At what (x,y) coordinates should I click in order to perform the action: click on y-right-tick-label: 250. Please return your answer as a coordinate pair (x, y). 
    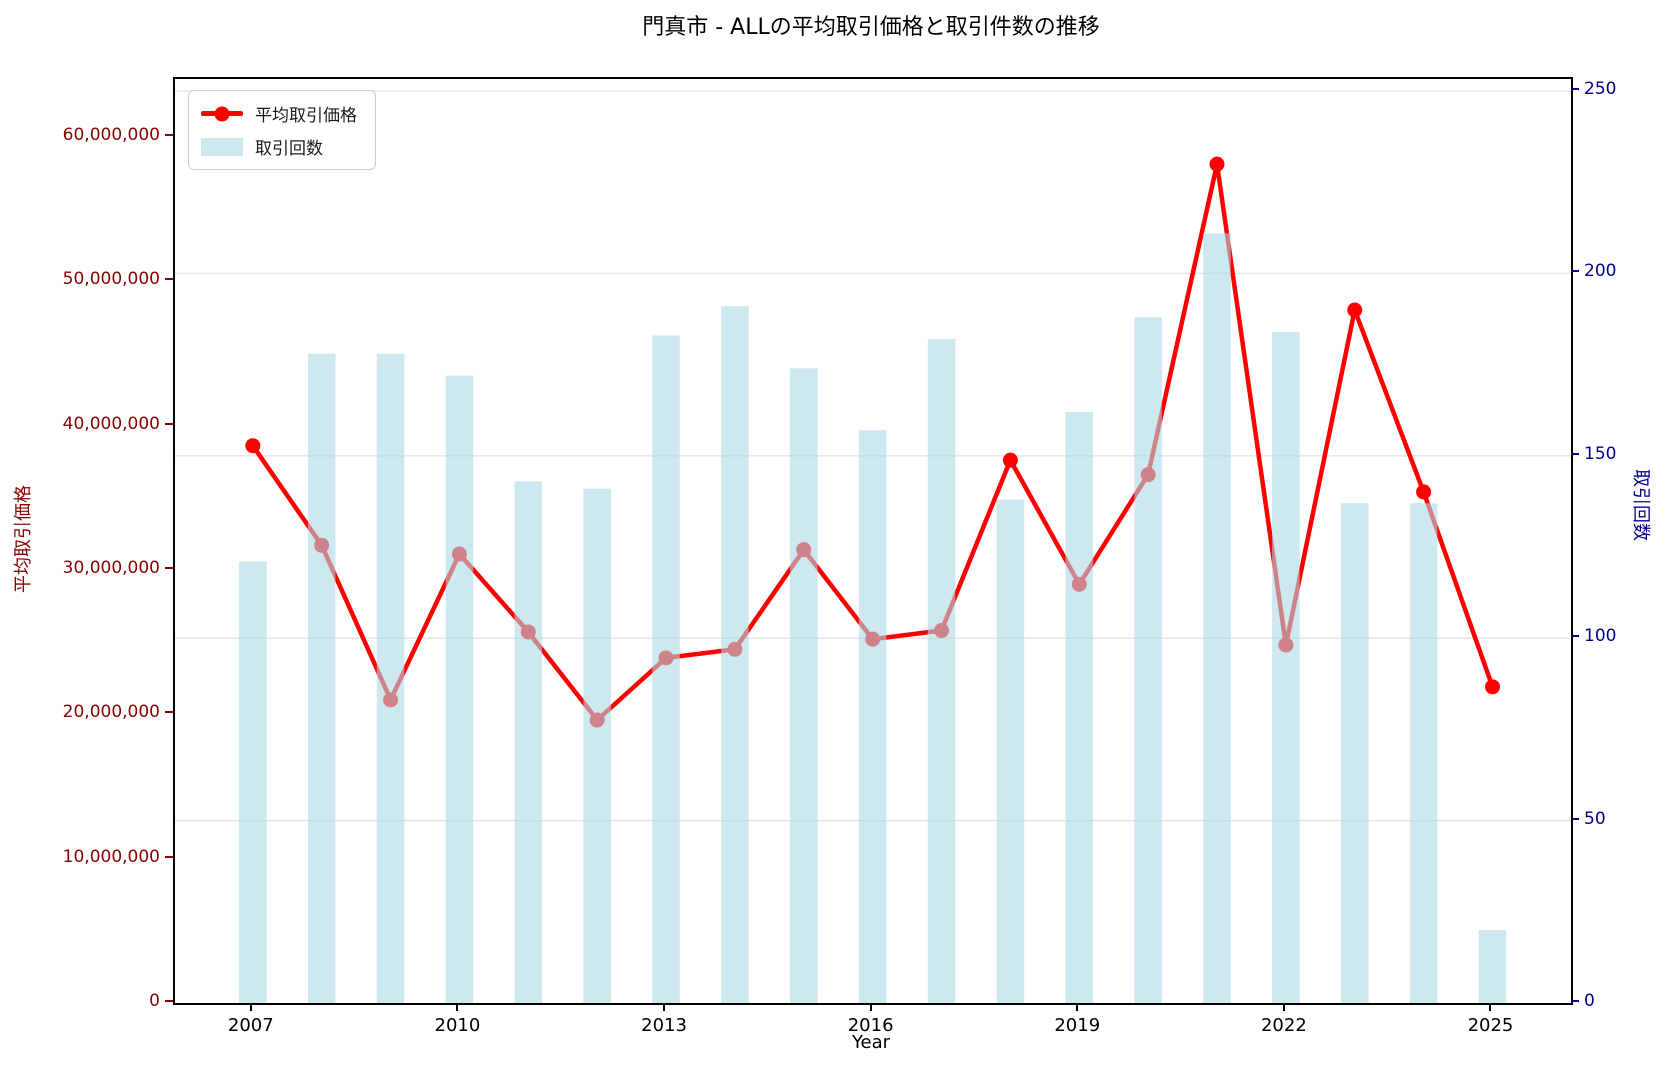
    Looking at the image, I should click on (1600, 89).